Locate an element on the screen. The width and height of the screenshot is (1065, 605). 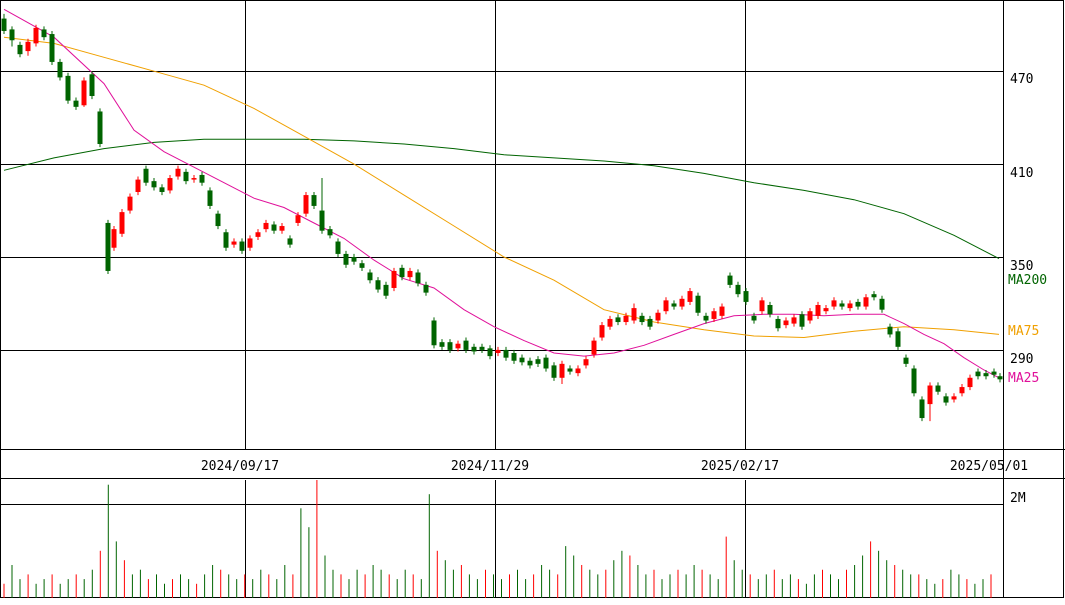
ma-labels: MA200 MA75 MA25 is located at coordinates (1027, 329).